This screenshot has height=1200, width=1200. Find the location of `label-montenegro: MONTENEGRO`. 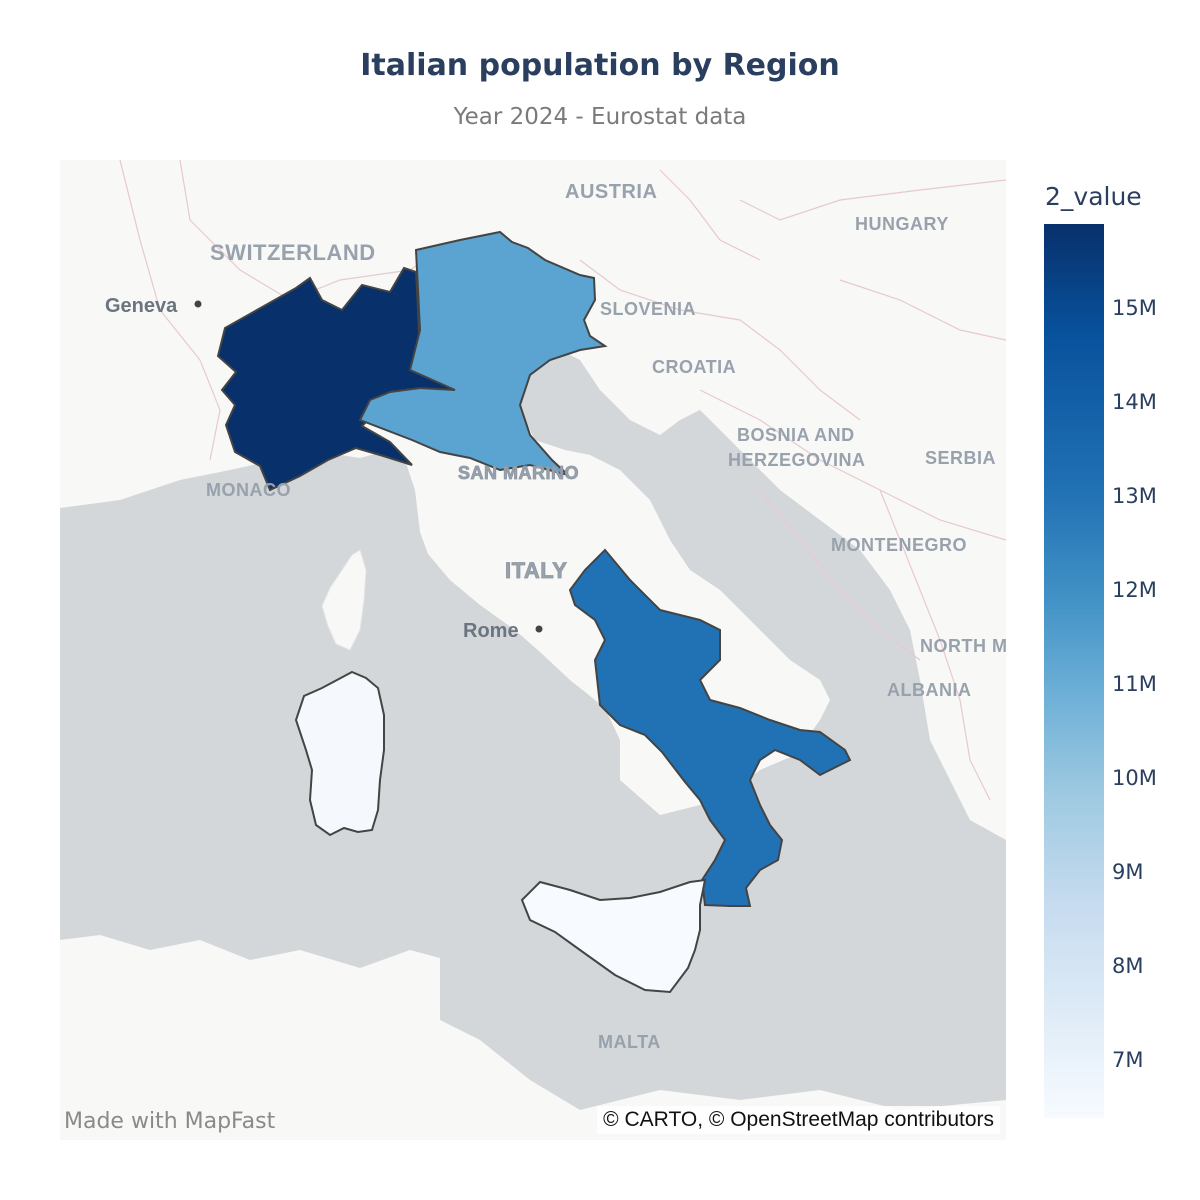

label-montenegro: MONTENEGRO is located at coordinates (899, 545).